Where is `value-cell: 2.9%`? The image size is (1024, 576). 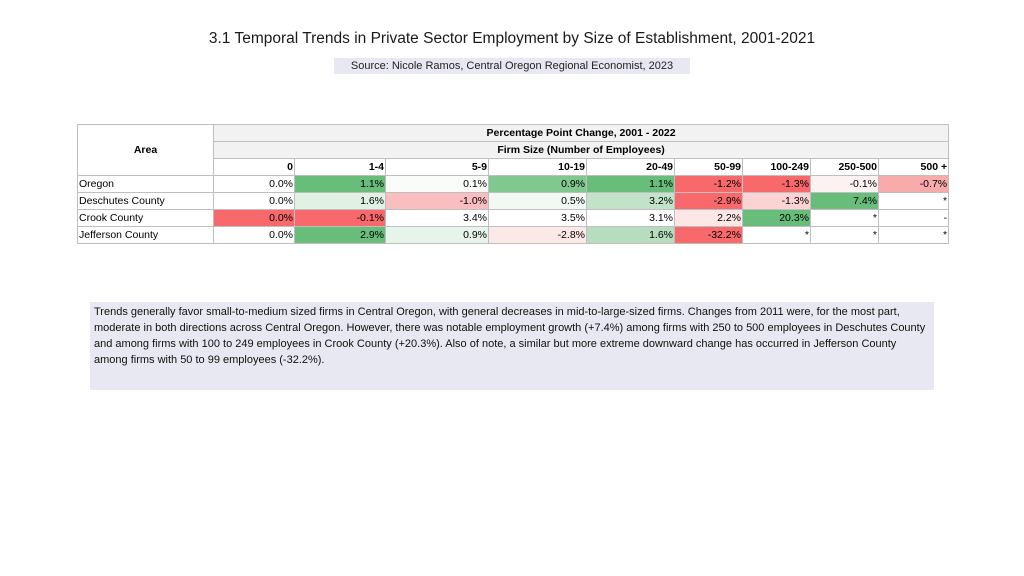
value-cell: 2.9% is located at coordinates (340, 235).